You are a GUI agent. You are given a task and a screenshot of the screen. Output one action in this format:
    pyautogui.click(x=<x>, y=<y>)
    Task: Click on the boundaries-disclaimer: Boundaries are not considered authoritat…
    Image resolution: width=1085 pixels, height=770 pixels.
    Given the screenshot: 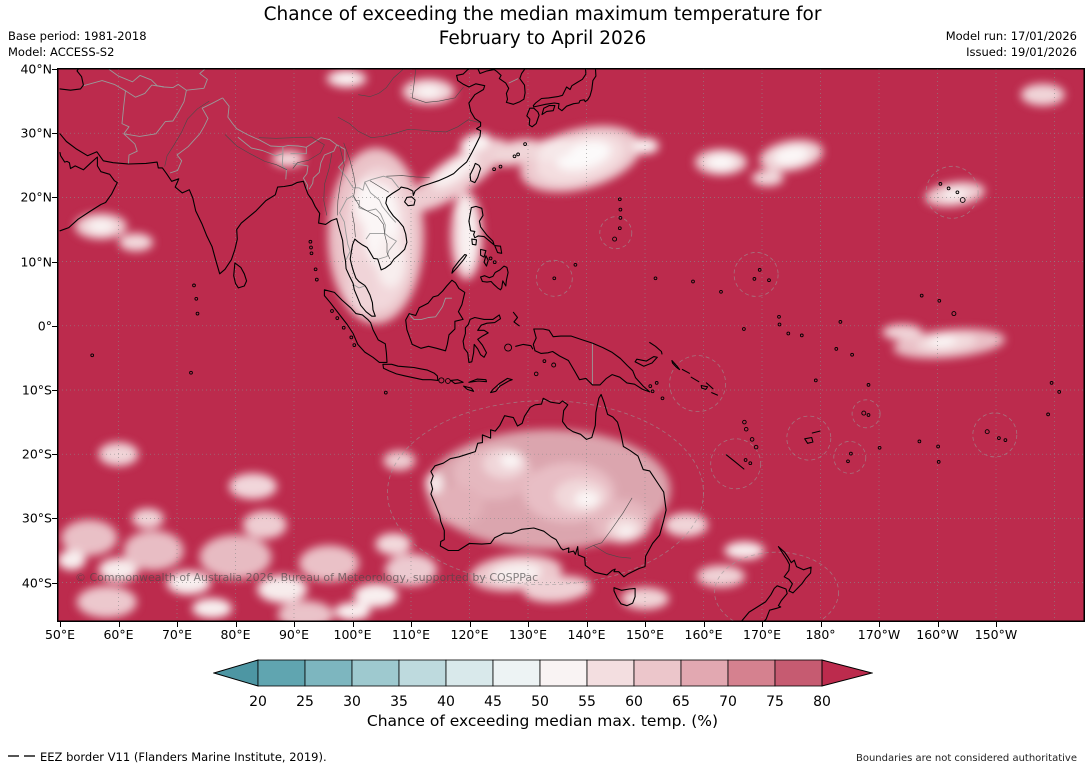 What is the action you would take?
    pyautogui.click(x=966, y=758)
    